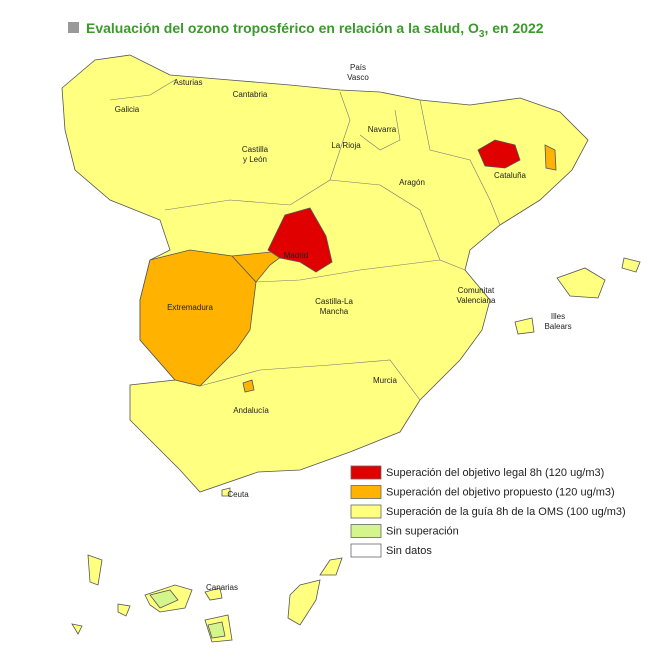 This screenshot has height=665, width=656. I want to click on canarias-islands, so click(207, 598).